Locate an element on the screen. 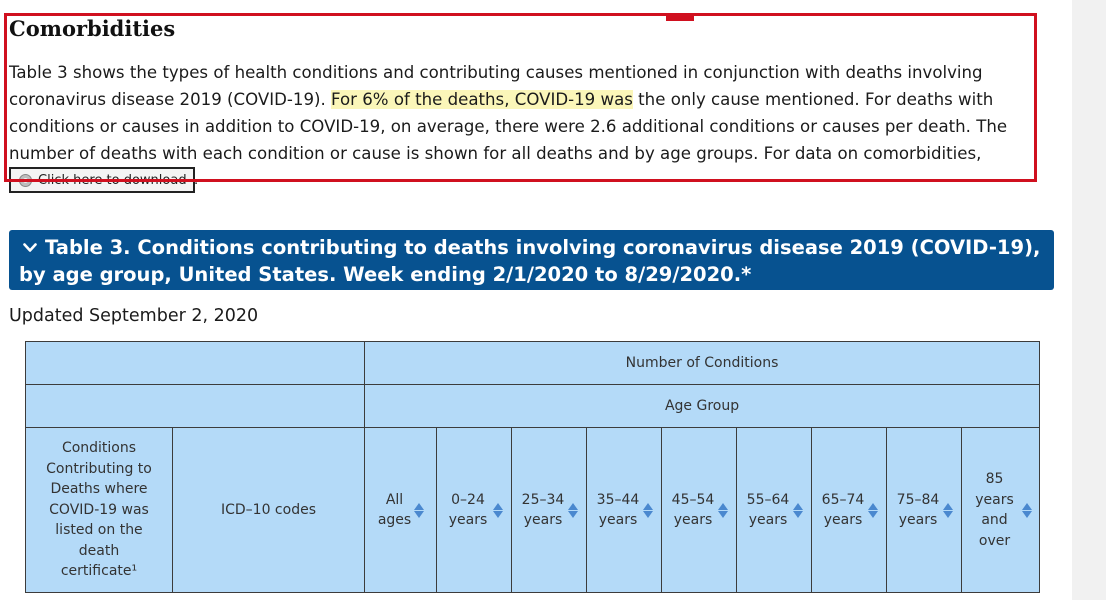 The image size is (1106, 600). col-35-44-header: 35–44 years is located at coordinates (624, 510).